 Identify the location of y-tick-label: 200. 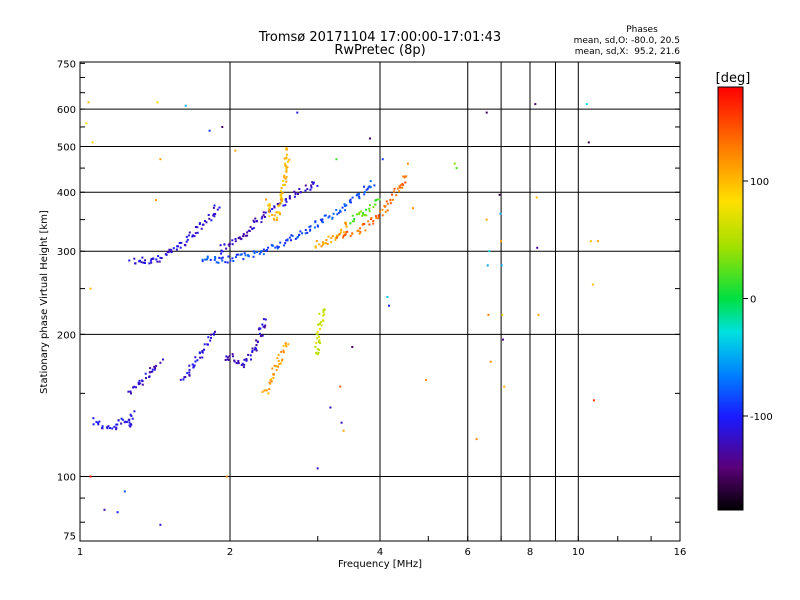
(66, 335).